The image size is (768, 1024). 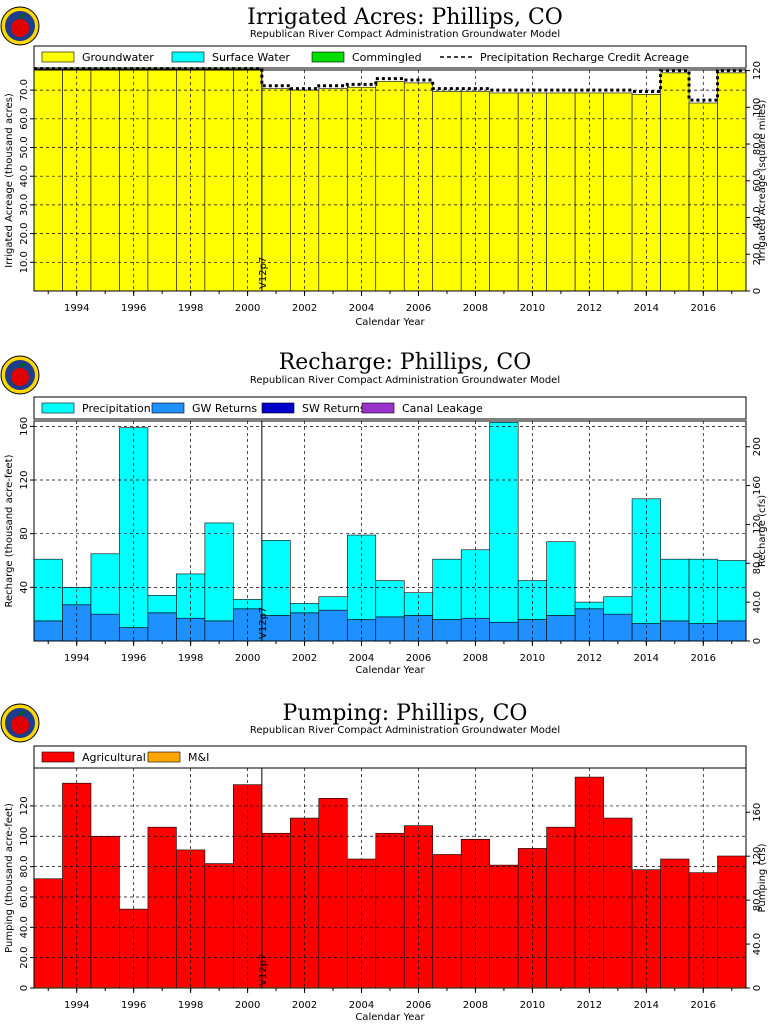 I want to click on y2-tick-label: 0, so click(x=757, y=988).